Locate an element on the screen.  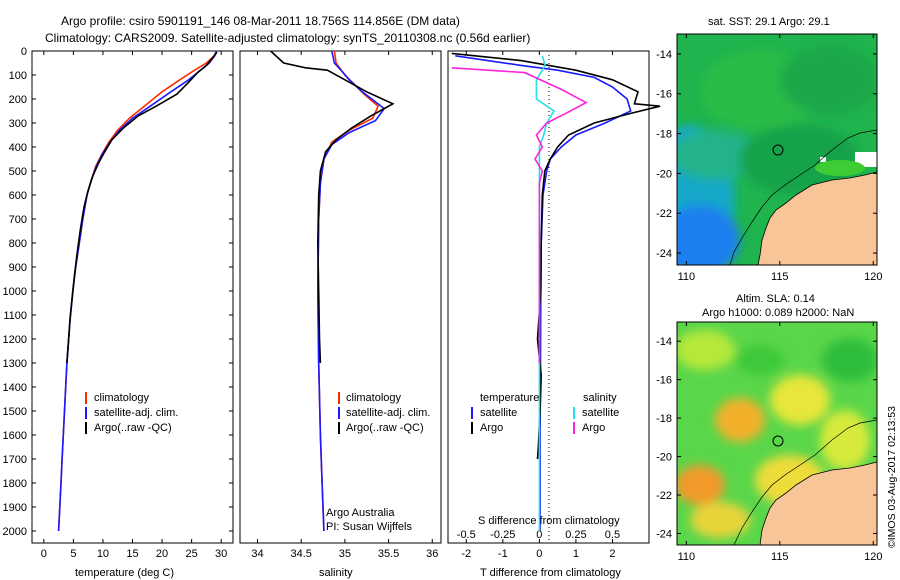
sst-map-axes: 110 115 120 -14 -16 -18 -20 -22 -24 is located at coordinates (769, 158).